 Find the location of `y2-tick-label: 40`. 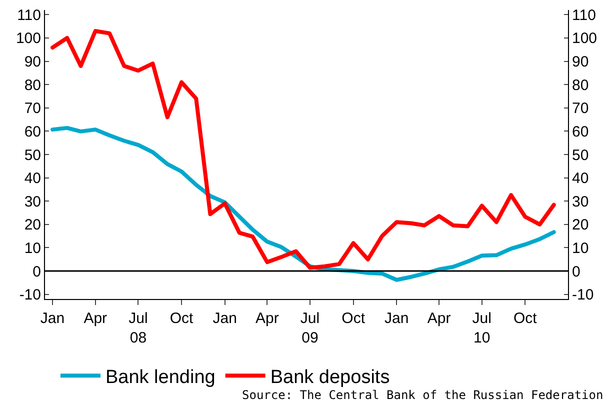

y2-tick-label: 40 is located at coordinates (580, 179).